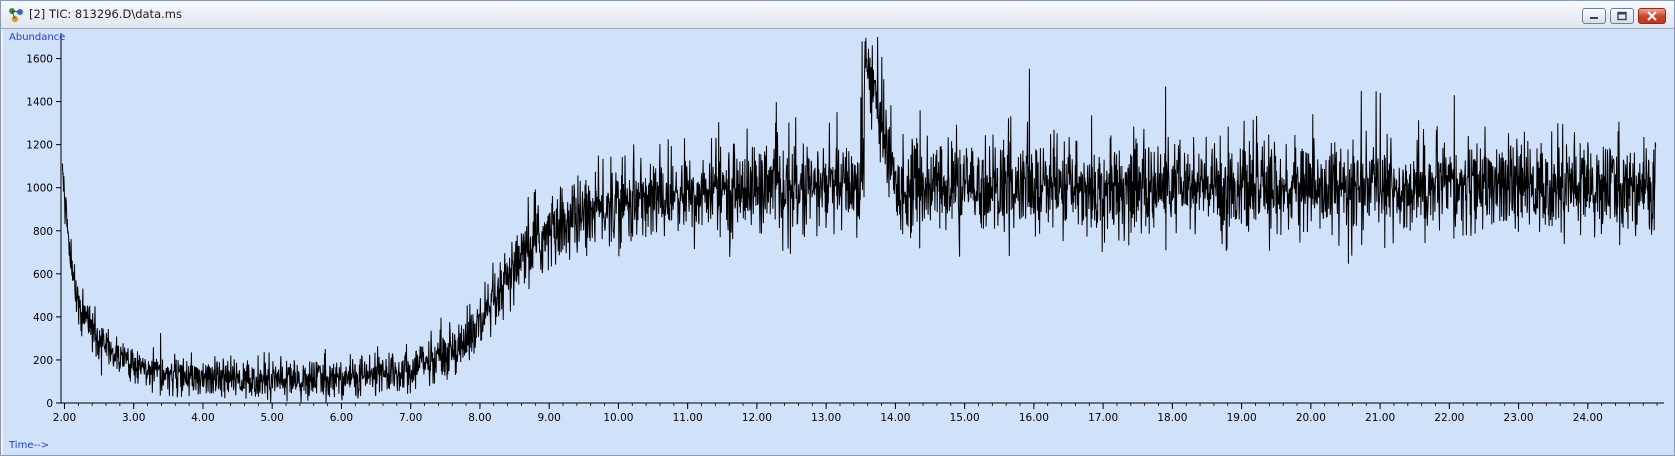 The image size is (1675, 456). Describe the element at coordinates (202, 418) in the screenshot. I see `x-tick-label: 4.00` at that location.